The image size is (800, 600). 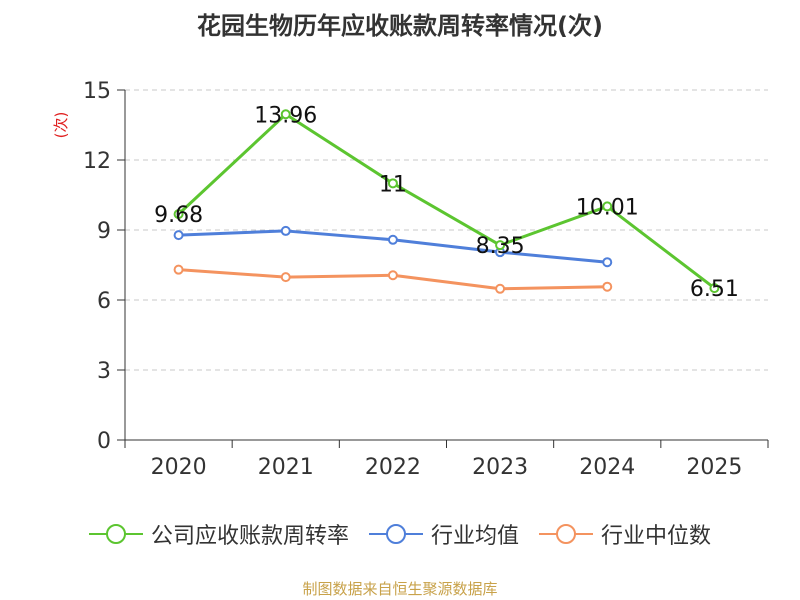 What do you see at coordinates (714, 467) in the screenshot?
I see `x-tick-label-2025: 2025` at bounding box center [714, 467].